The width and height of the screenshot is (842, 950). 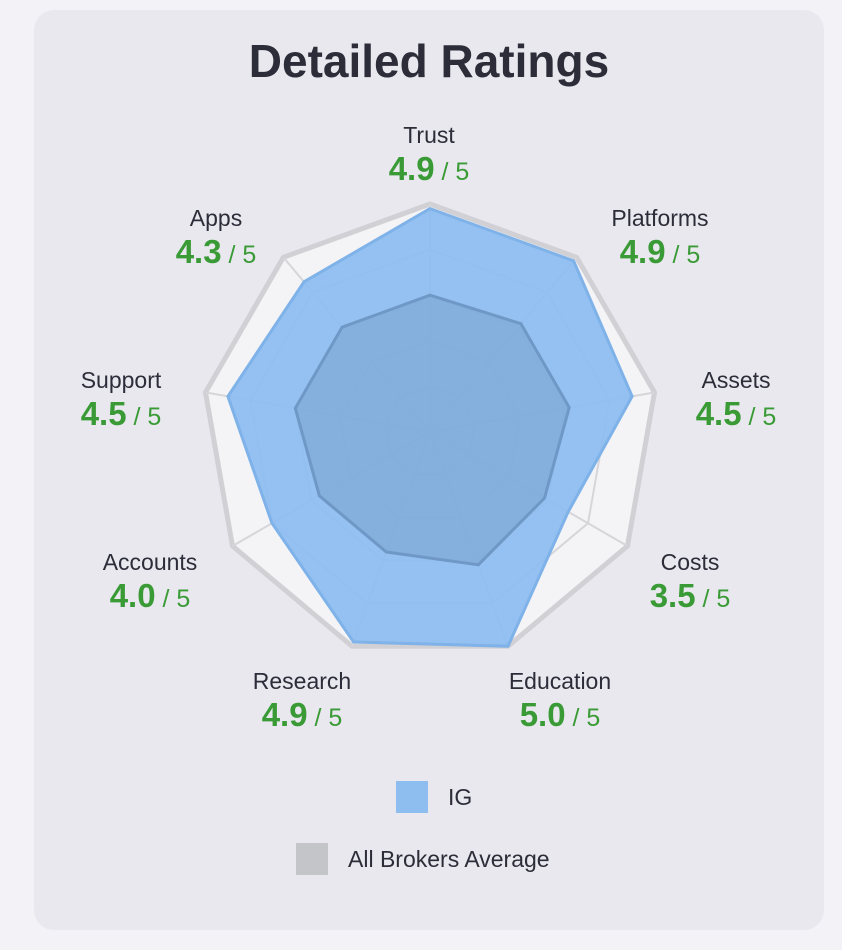 I want to click on chart-title: Detailed Ratings, so click(x=429, y=61).